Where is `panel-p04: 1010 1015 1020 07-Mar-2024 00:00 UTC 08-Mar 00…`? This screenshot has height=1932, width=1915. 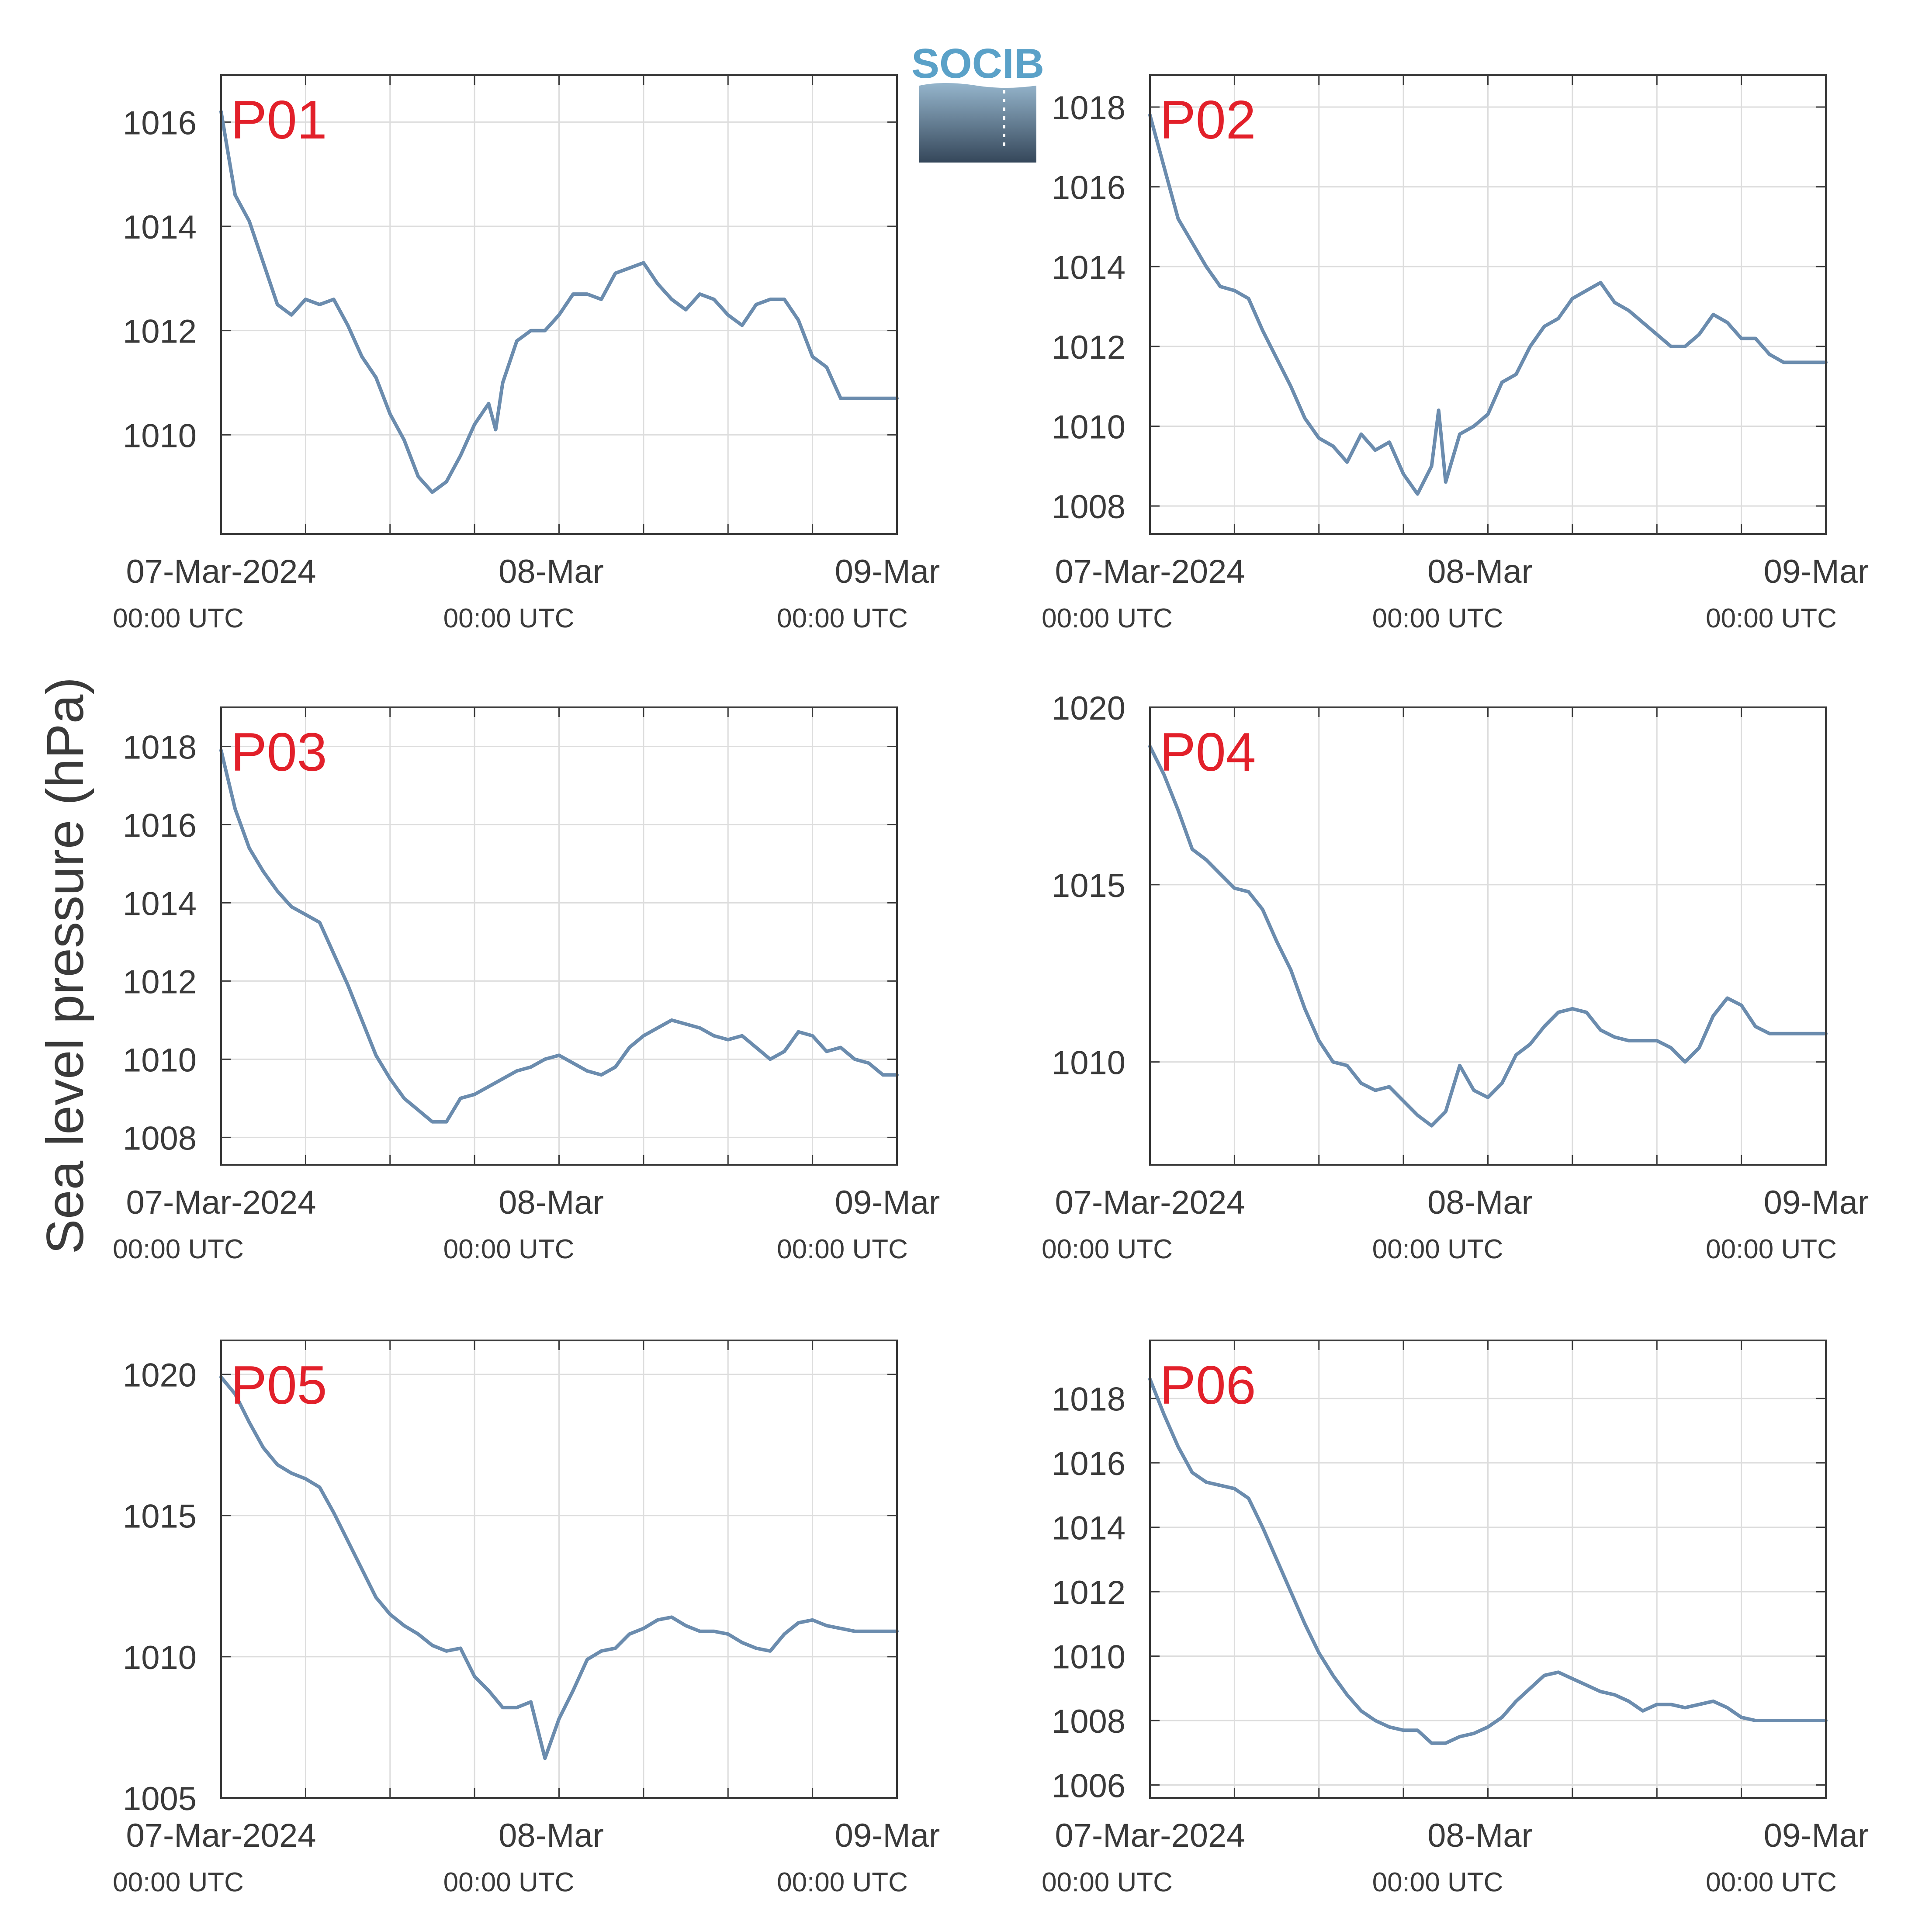 panel-p04: 1010 1015 1020 07-Mar-2024 00:00 UTC 08-Mar 00… is located at coordinates (1455, 977).